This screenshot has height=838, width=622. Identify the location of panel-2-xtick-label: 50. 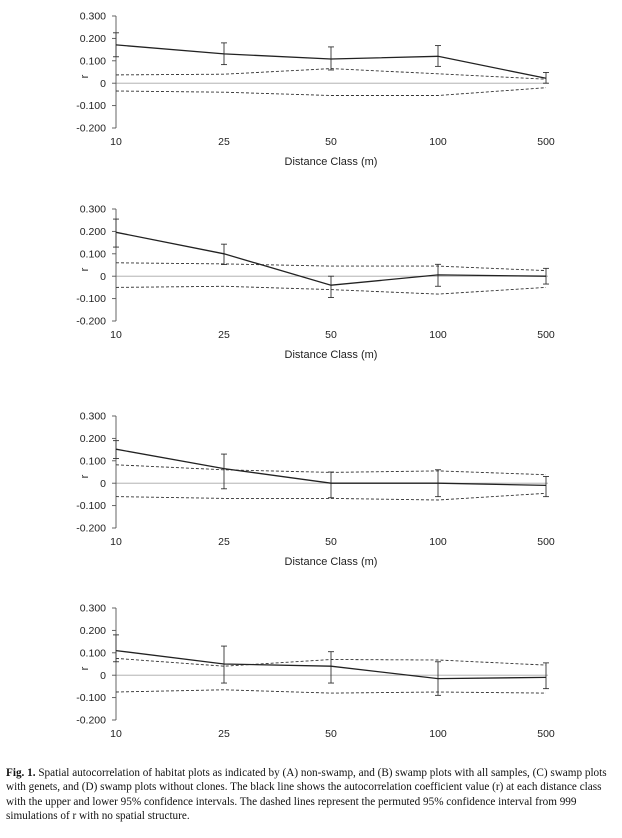
(331, 335).